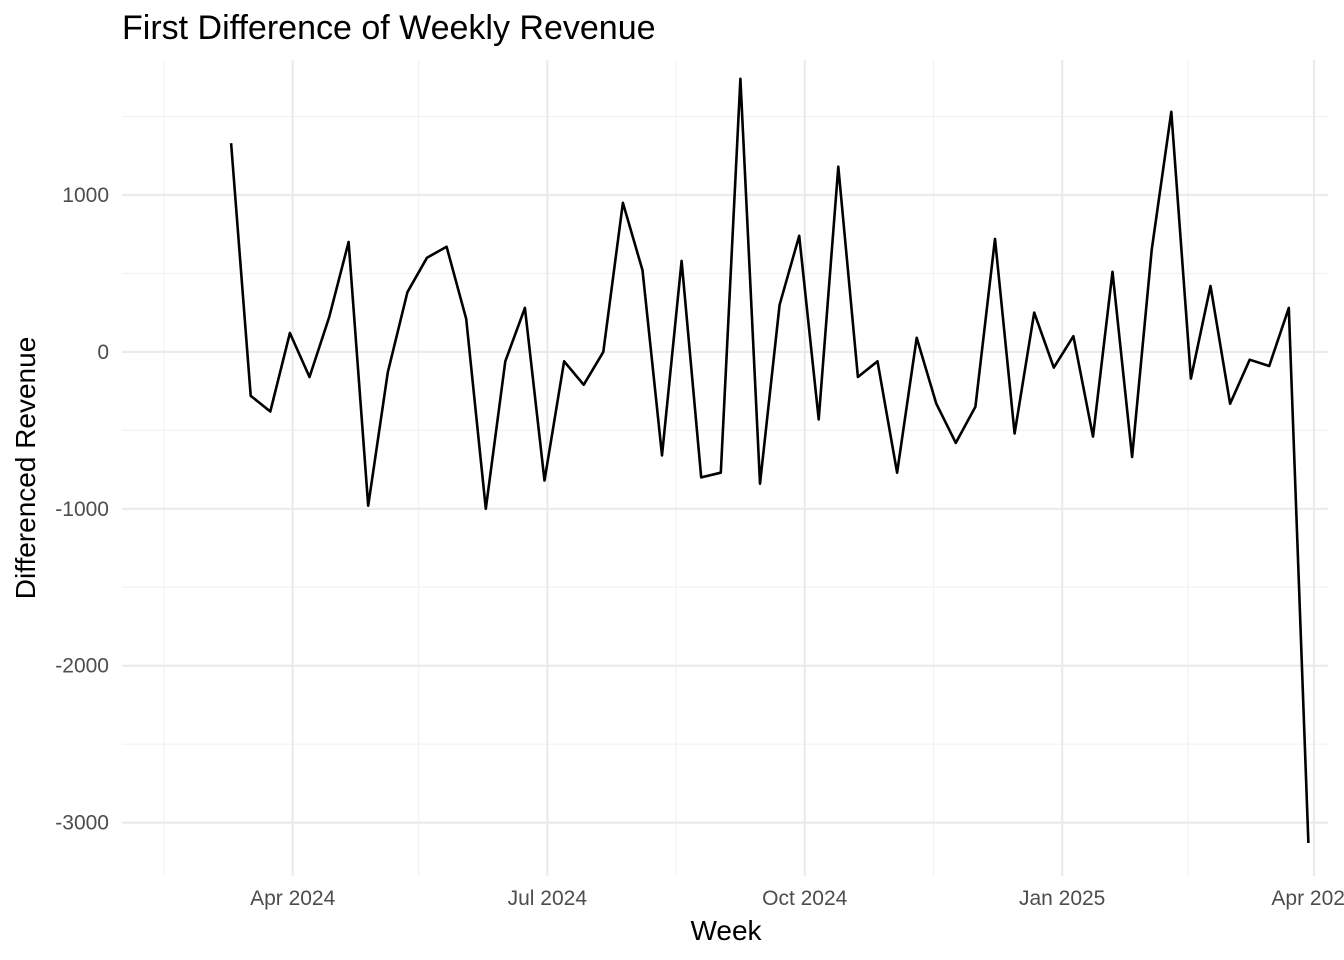  What do you see at coordinates (726, 930) in the screenshot?
I see `x-axis-title: Week` at bounding box center [726, 930].